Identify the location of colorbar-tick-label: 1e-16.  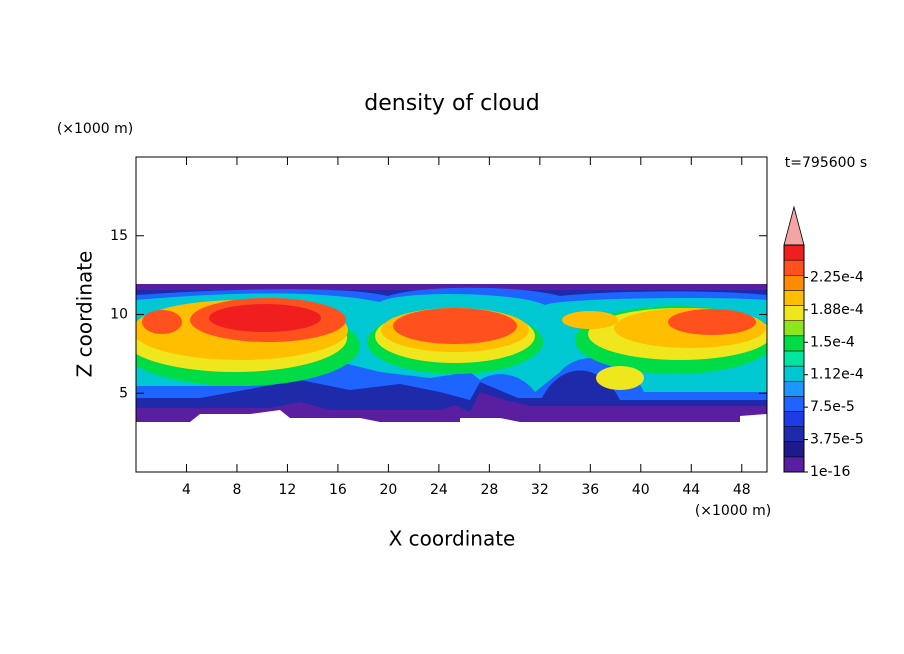
(830, 472).